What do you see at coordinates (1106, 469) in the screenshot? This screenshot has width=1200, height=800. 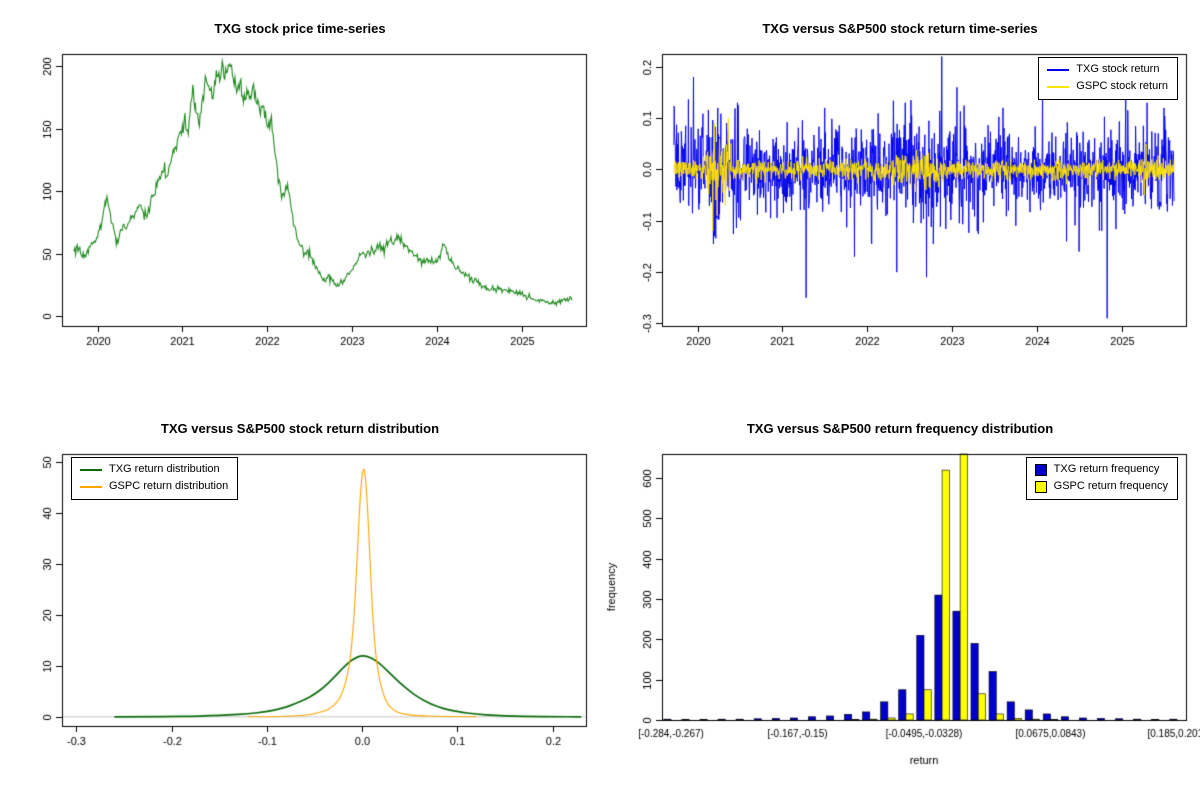 I see `legend-label: TXG return frequency` at bounding box center [1106, 469].